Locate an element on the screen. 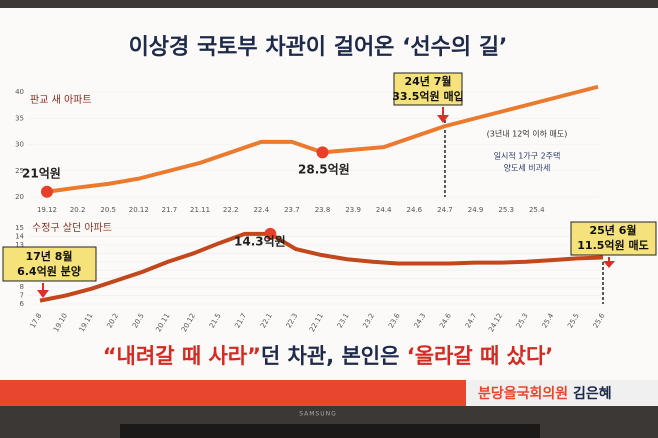 The height and width of the screenshot is (438, 658). x-tick-label: 25.4 is located at coordinates (537, 210).